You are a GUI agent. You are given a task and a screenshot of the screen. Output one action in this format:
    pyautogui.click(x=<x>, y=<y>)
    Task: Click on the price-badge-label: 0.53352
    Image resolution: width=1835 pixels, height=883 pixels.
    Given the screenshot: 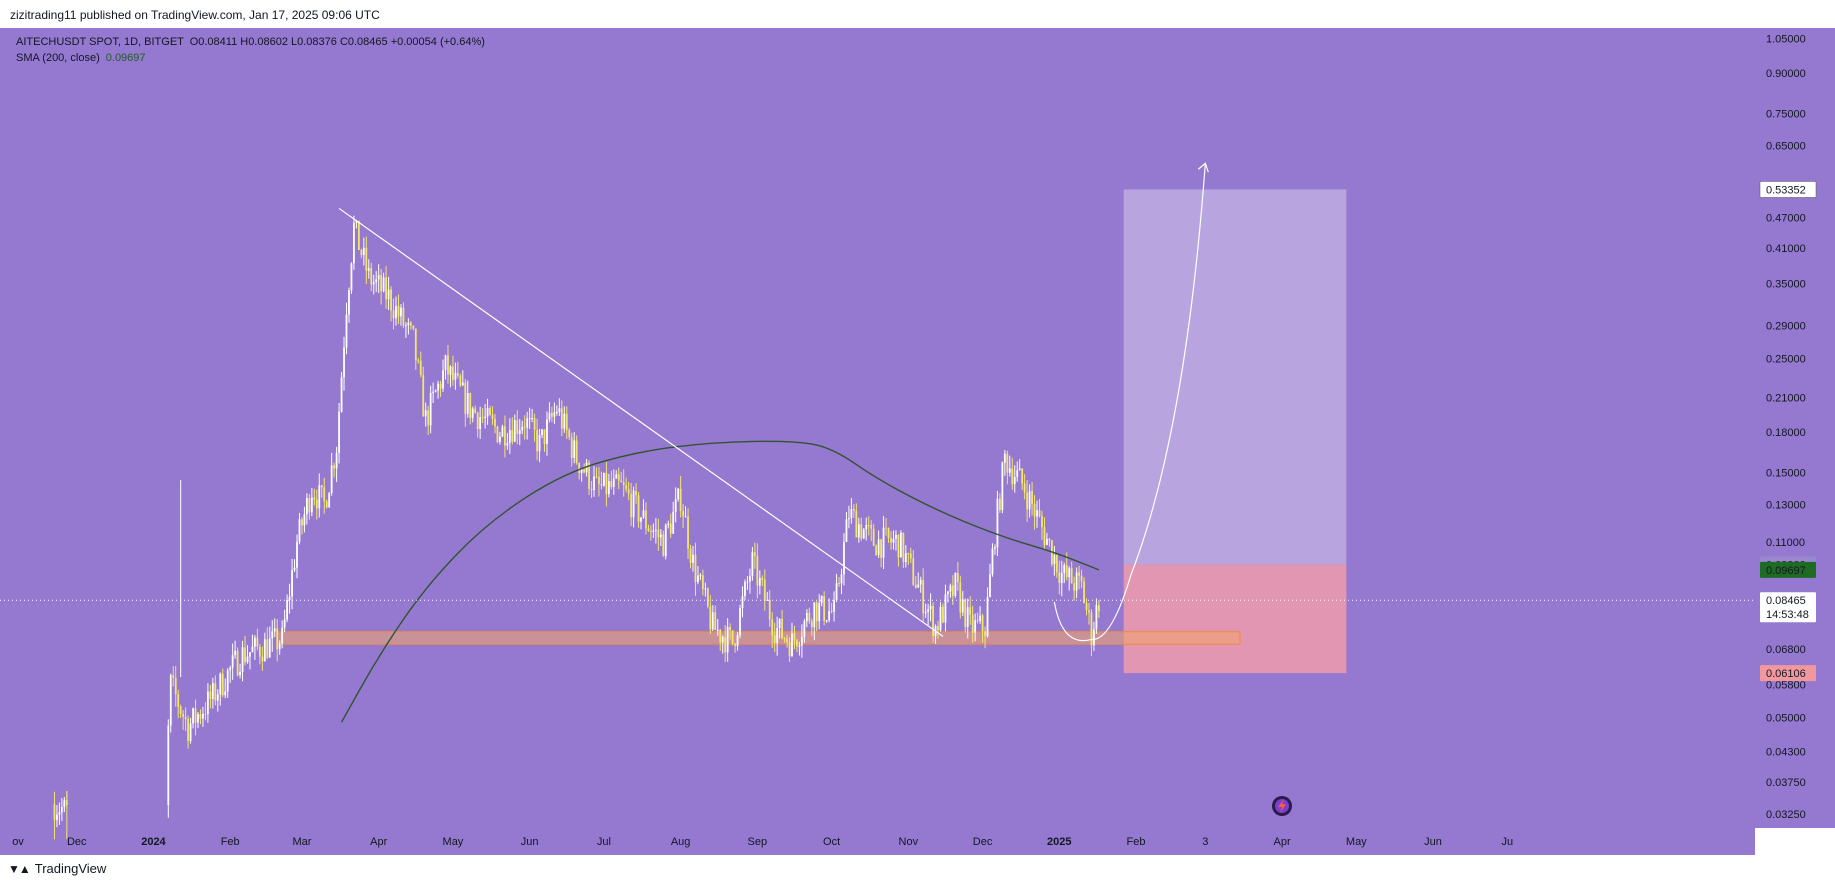 What is the action you would take?
    pyautogui.click(x=1786, y=190)
    